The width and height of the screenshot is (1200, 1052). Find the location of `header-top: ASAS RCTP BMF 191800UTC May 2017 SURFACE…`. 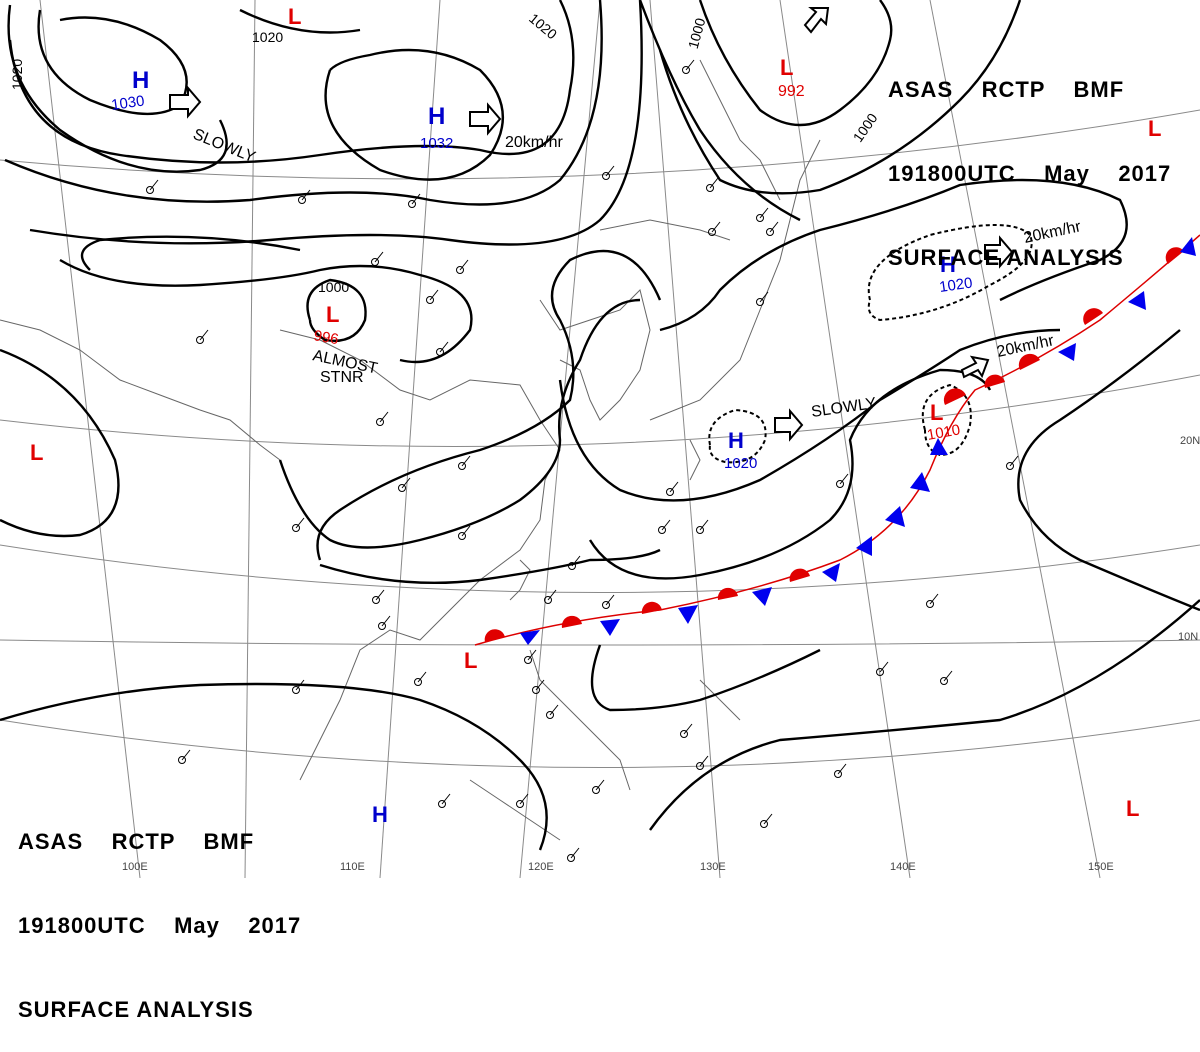

header-top: ASAS RCTP BMF 191800UTC May 2017 SURFACE… is located at coordinates (1029, 160).